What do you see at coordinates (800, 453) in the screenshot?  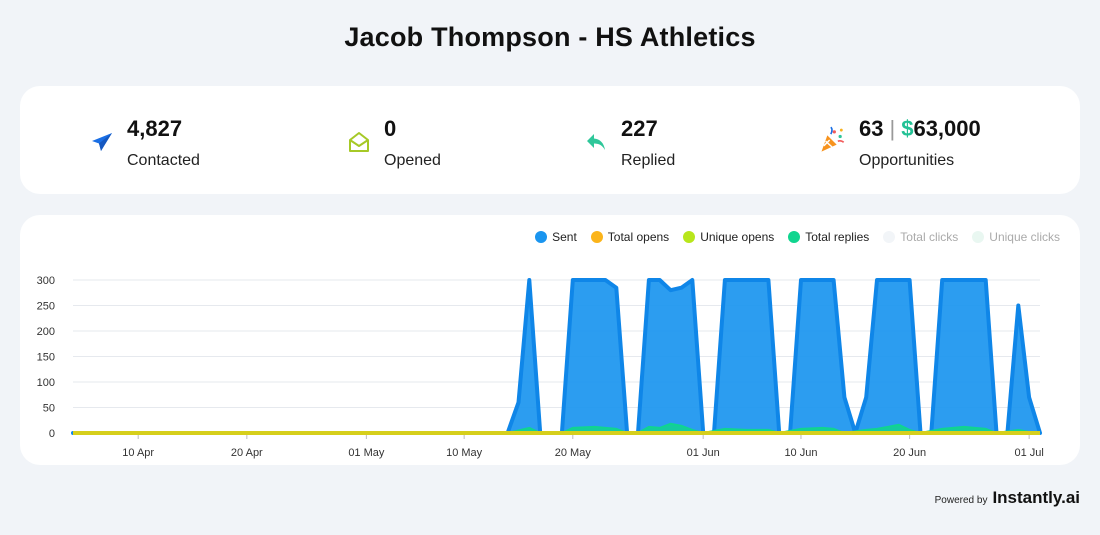 I see `x-tick-label: 10 Jun` at bounding box center [800, 453].